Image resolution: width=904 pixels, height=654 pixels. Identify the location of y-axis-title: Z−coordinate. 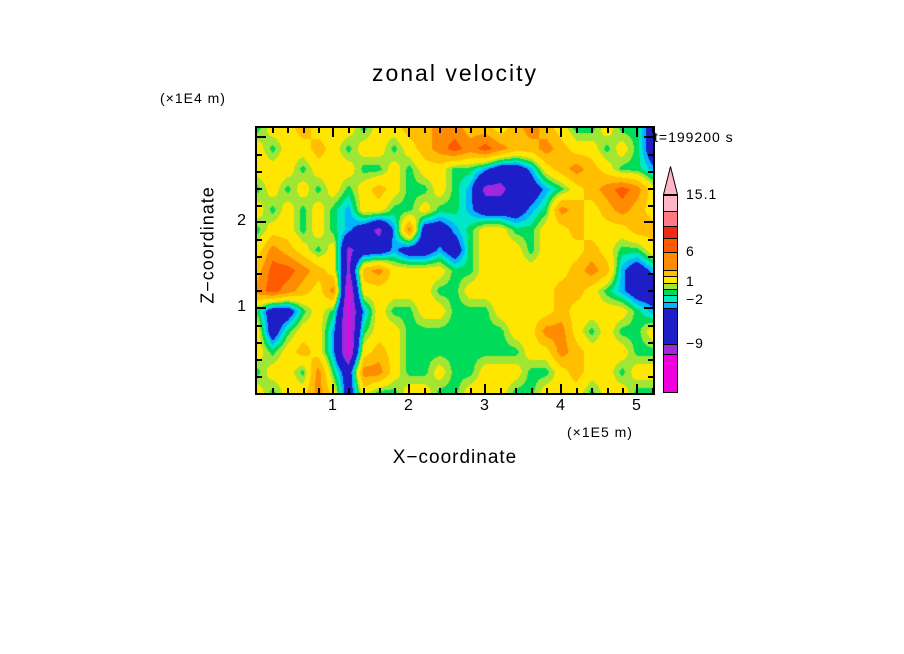
(207, 245).